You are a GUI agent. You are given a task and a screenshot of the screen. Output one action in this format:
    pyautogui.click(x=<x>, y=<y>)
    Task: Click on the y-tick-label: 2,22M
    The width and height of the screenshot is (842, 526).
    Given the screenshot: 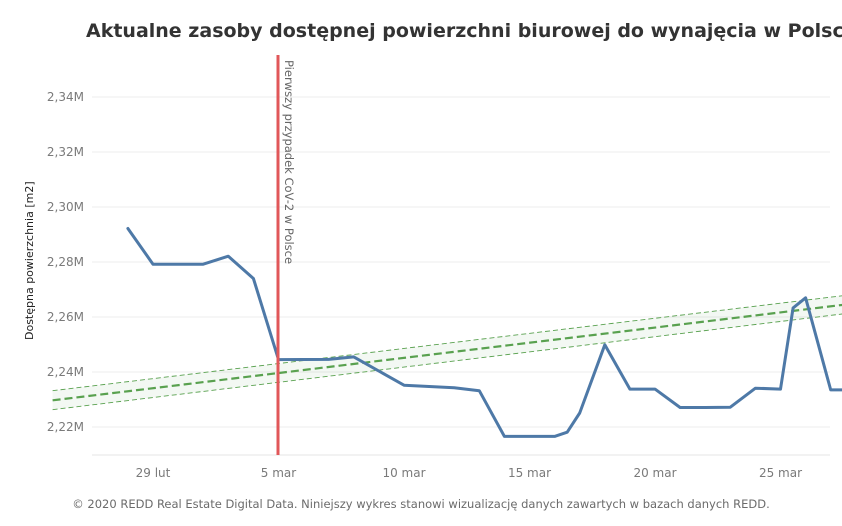 What is the action you would take?
    pyautogui.click(x=65, y=427)
    